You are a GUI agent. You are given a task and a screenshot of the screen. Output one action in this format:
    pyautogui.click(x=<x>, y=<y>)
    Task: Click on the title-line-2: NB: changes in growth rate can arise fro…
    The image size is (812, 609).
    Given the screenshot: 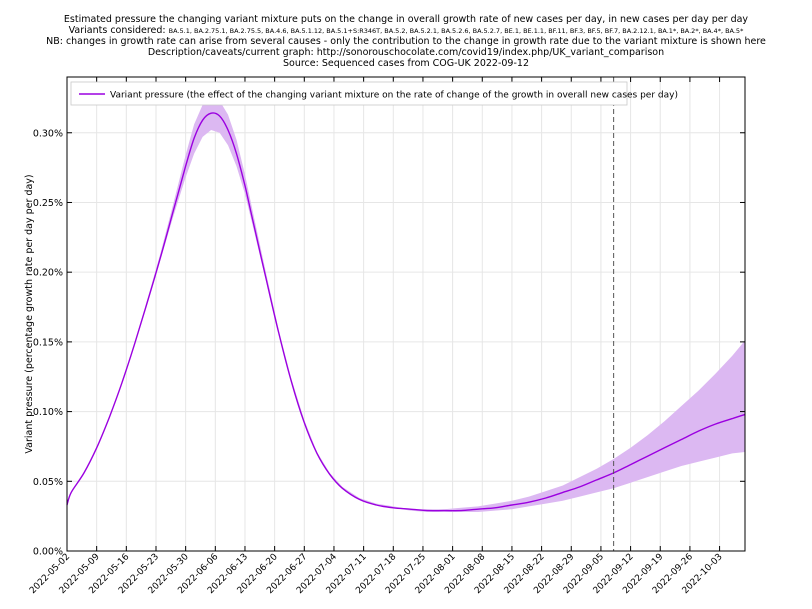 What is the action you would take?
    pyautogui.click(x=406, y=41)
    